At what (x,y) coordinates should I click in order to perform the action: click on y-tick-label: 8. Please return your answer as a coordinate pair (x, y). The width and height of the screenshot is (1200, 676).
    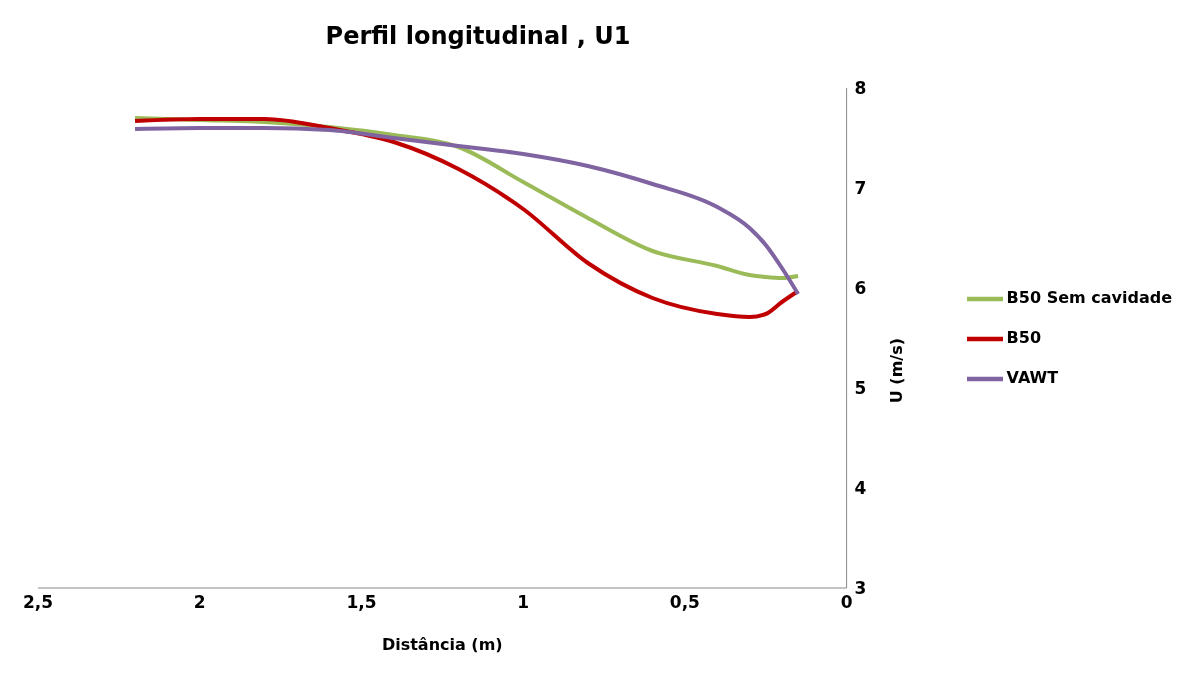
    Looking at the image, I should click on (860, 88).